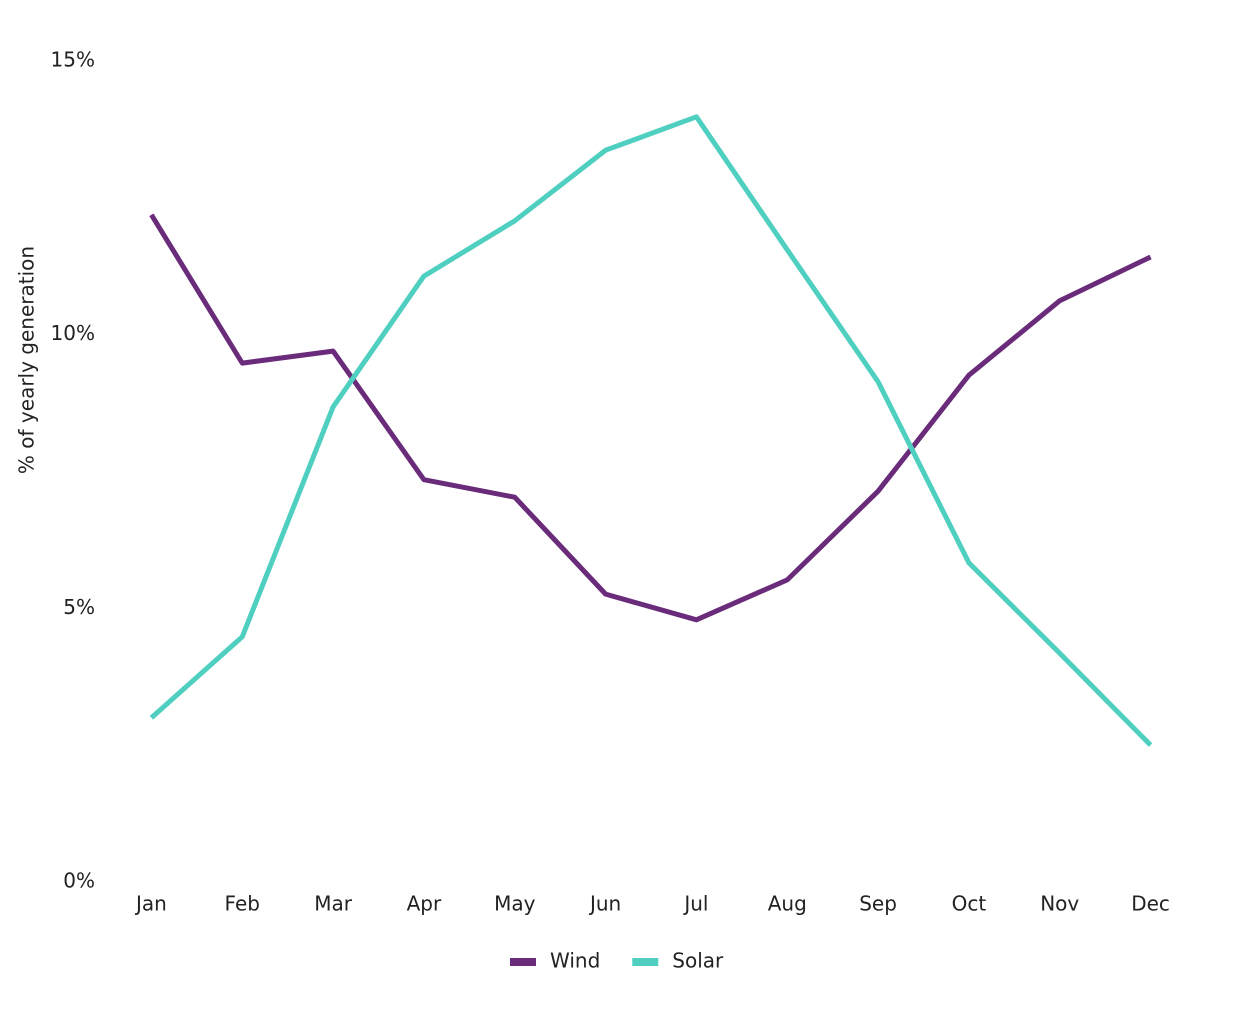 The height and width of the screenshot is (1030, 1248). Describe the element at coordinates (1059, 904) in the screenshot. I see `x-tick-label: Nov` at that location.